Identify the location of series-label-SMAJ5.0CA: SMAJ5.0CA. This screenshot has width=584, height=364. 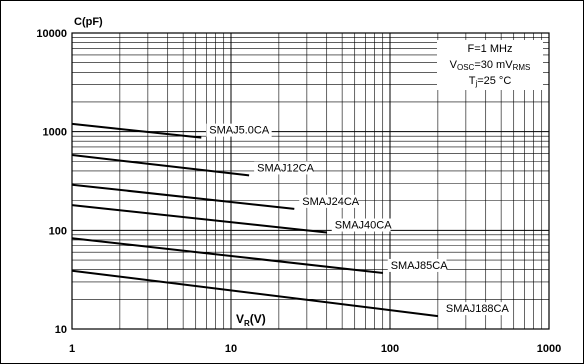
(239, 131).